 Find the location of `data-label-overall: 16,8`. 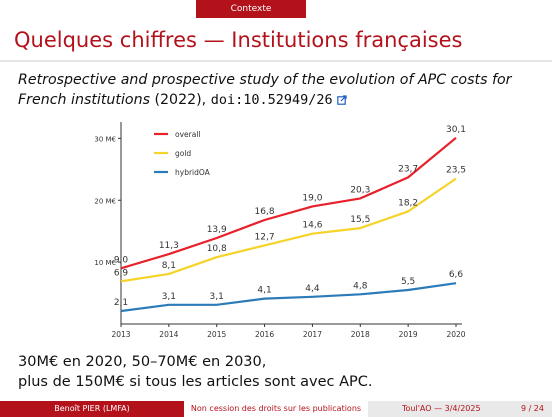

data-label-overall: 16,8 is located at coordinates (265, 212).